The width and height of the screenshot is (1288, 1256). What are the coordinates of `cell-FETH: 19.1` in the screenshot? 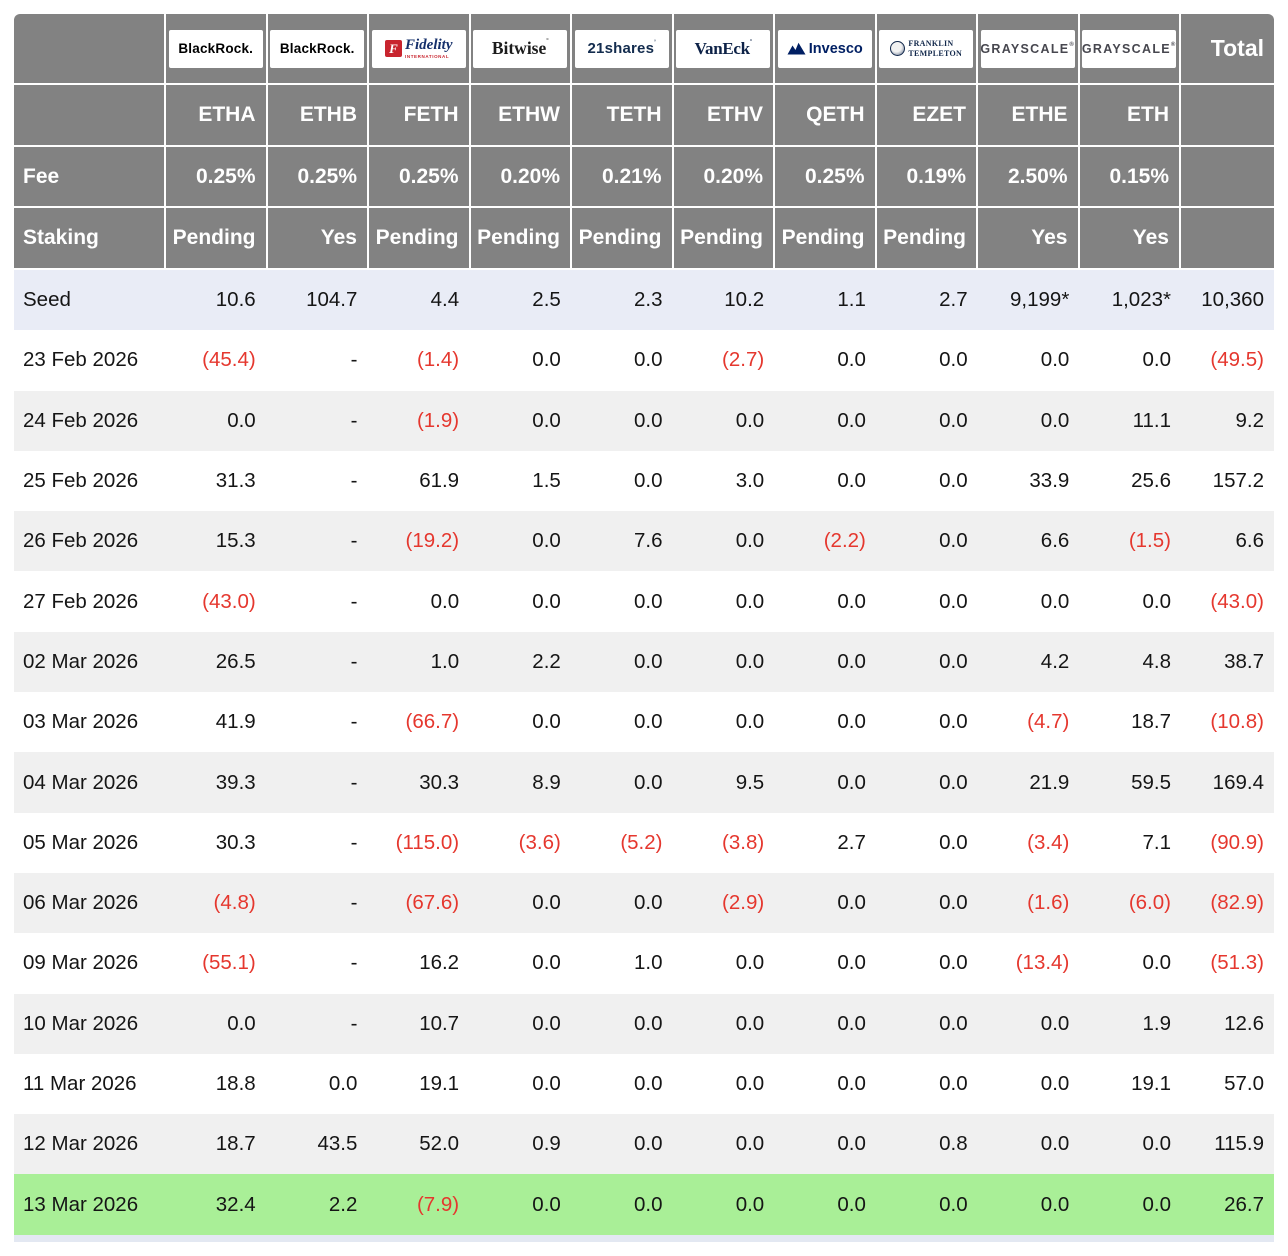 It's located at (439, 1083).